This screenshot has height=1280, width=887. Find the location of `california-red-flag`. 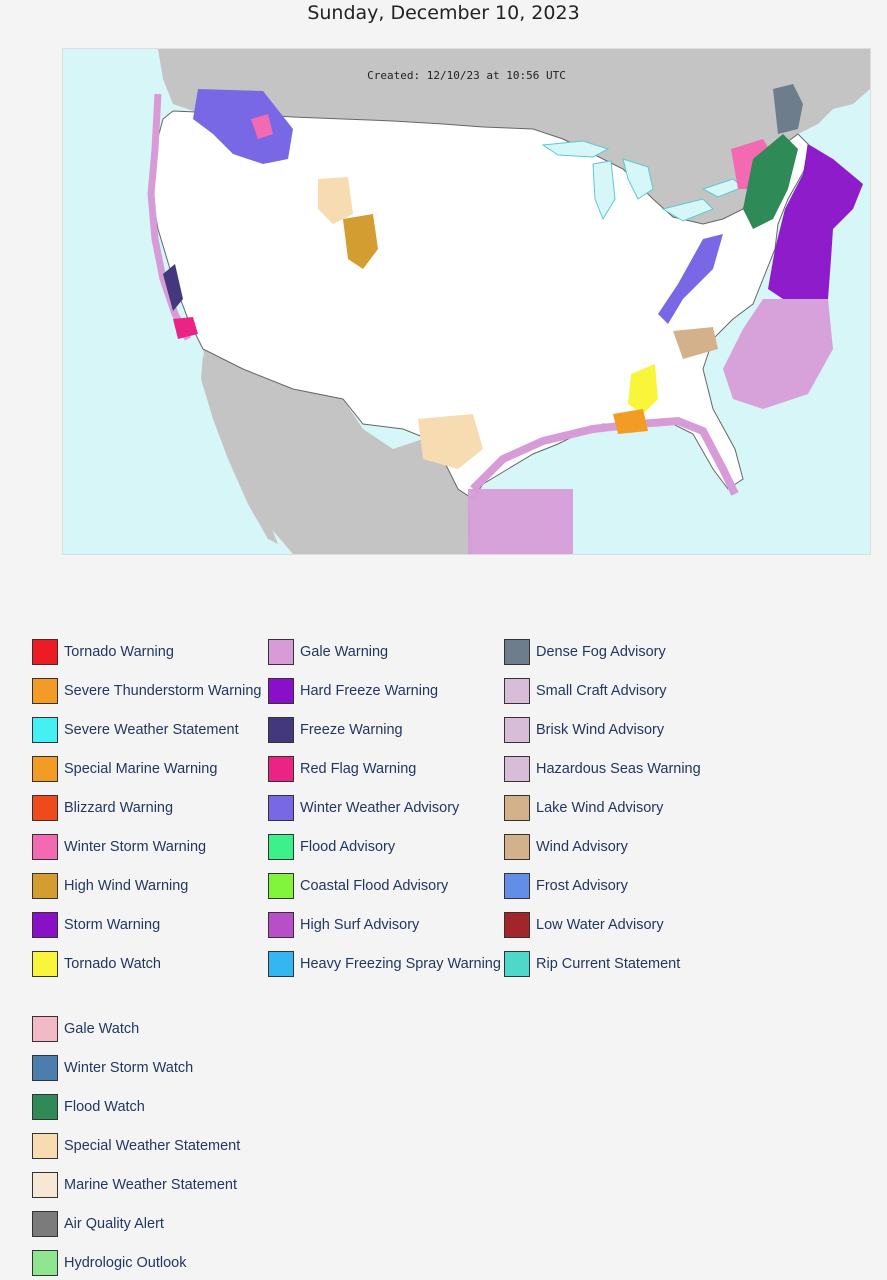

california-red-flag is located at coordinates (185, 328).